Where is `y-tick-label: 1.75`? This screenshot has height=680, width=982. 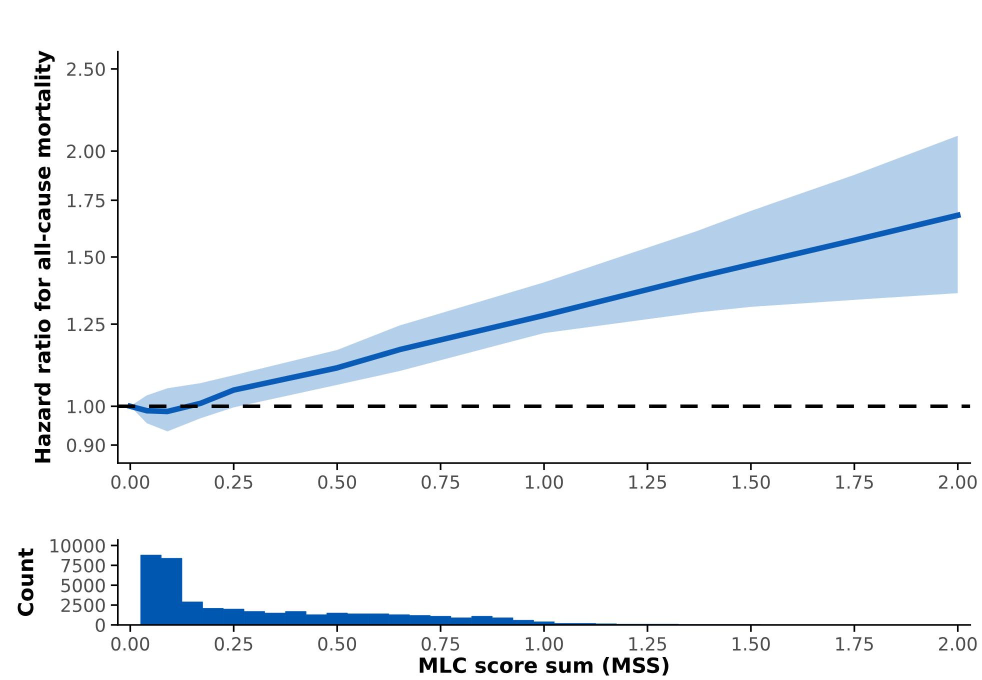
y-tick-label: 1.75 is located at coordinates (86, 201).